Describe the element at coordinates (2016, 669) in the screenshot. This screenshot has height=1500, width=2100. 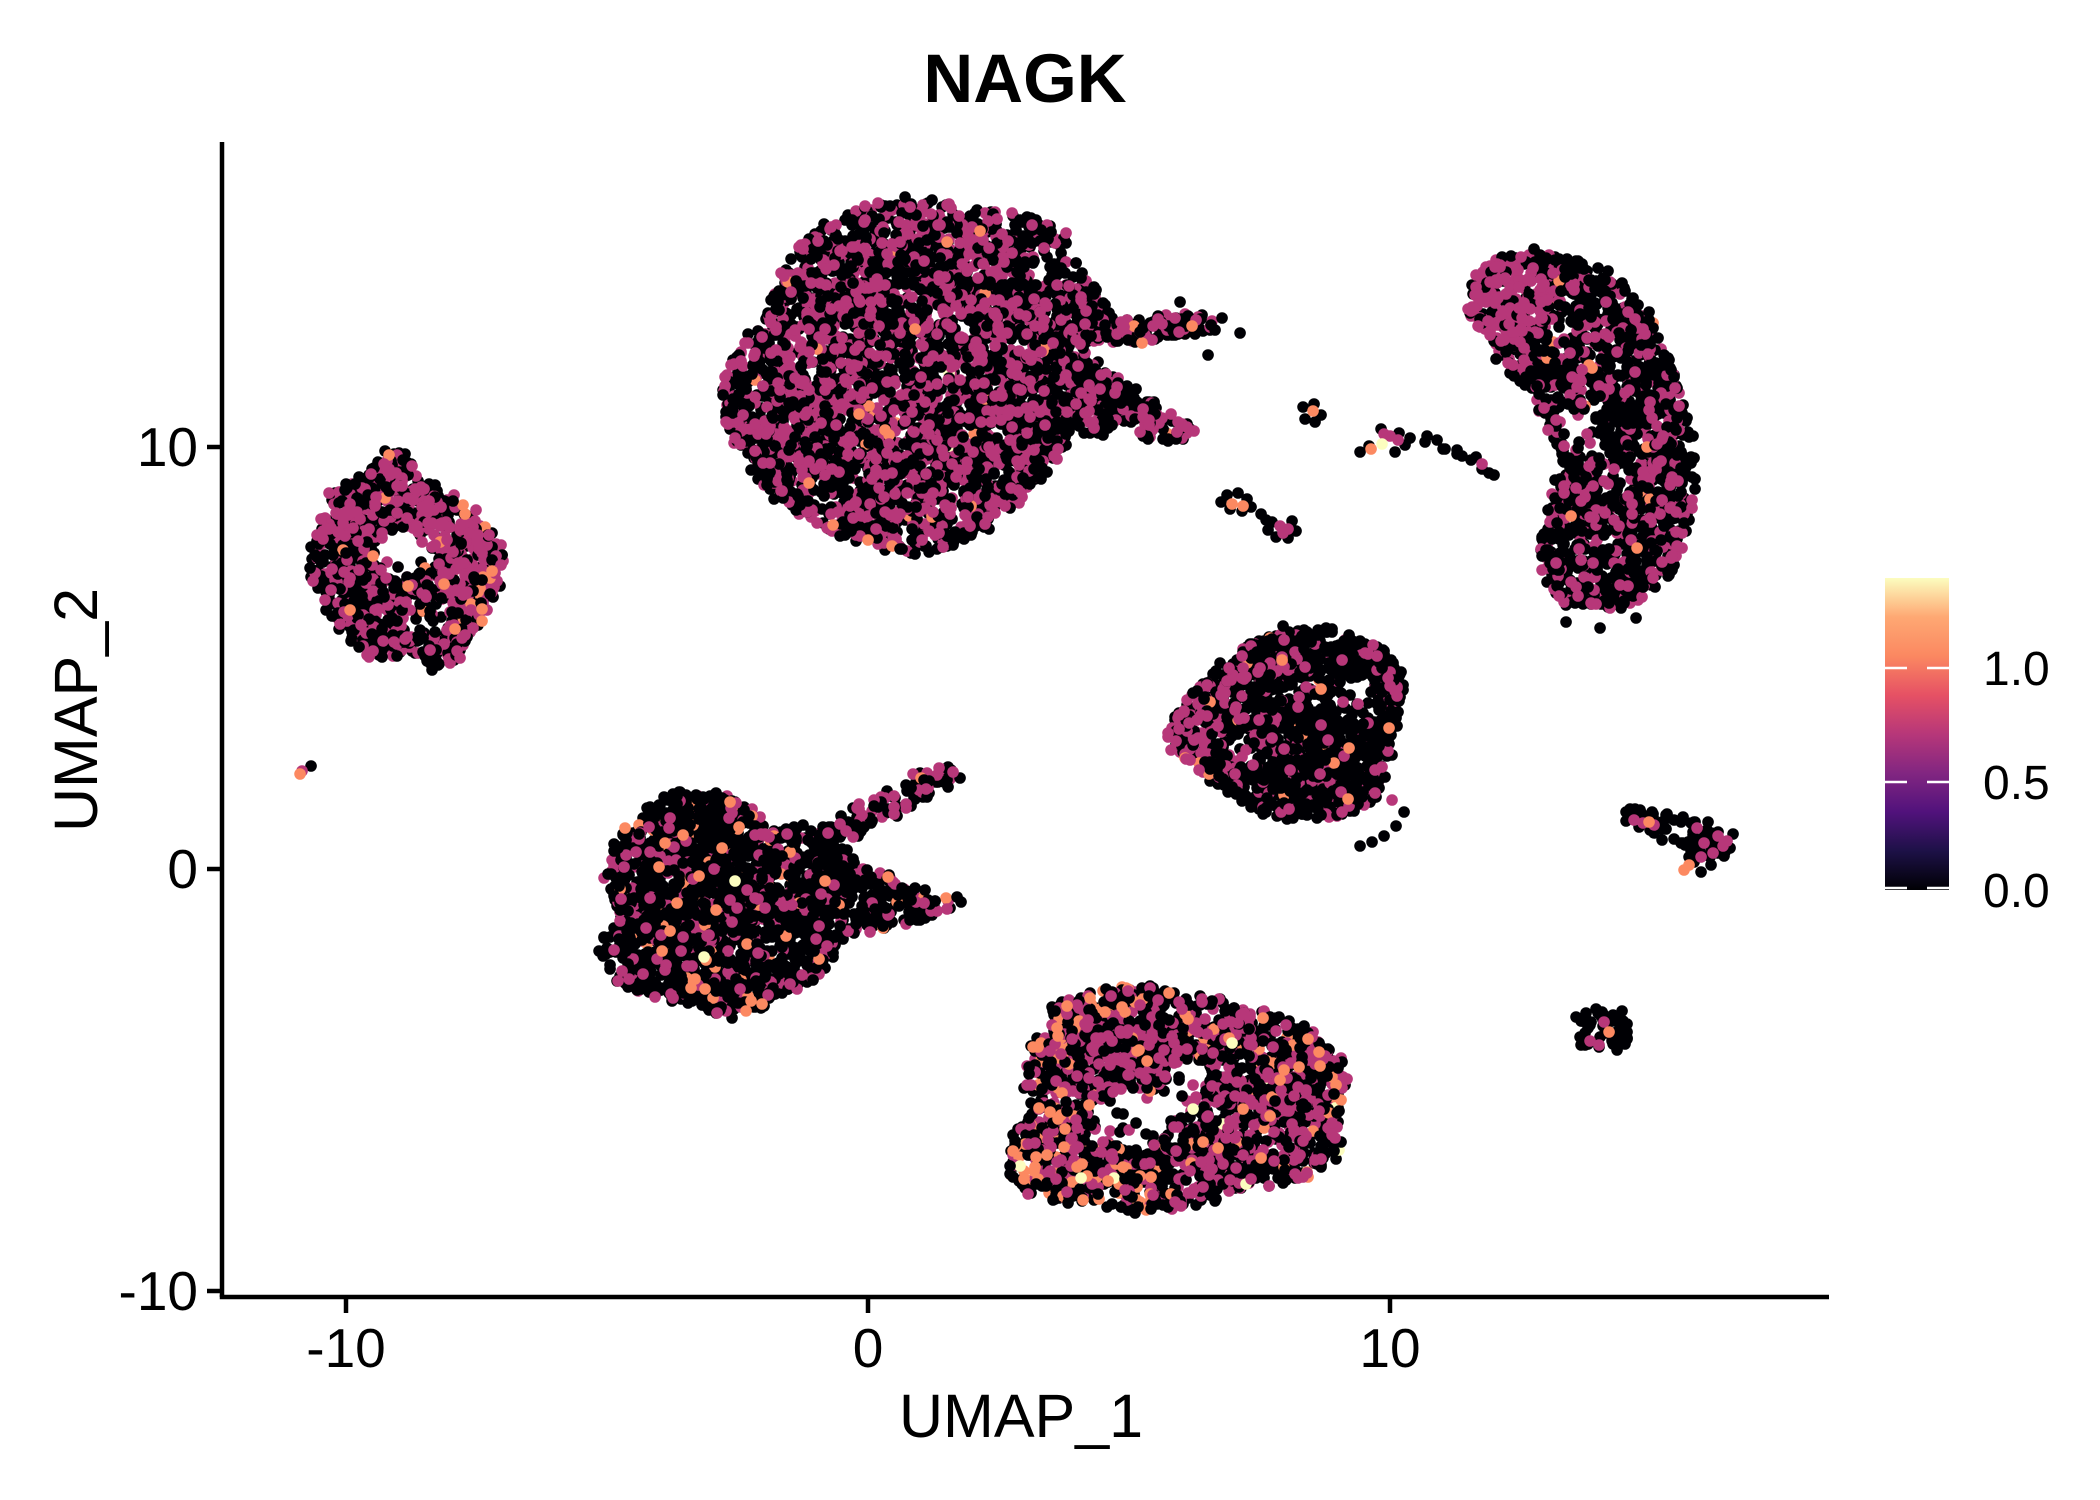
I see `svg-text: 1.0` at that location.